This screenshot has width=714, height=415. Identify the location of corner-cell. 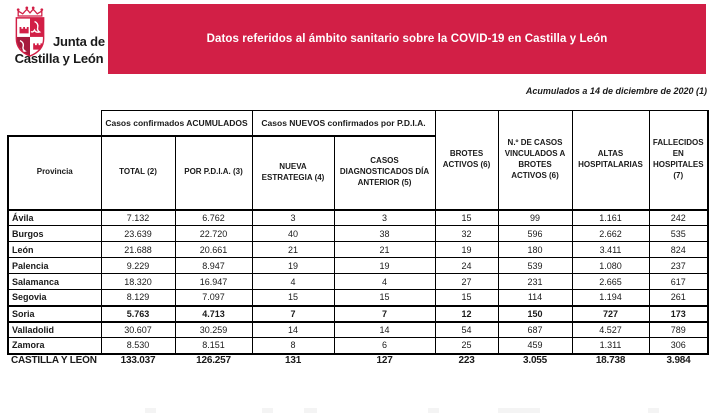
(54, 123).